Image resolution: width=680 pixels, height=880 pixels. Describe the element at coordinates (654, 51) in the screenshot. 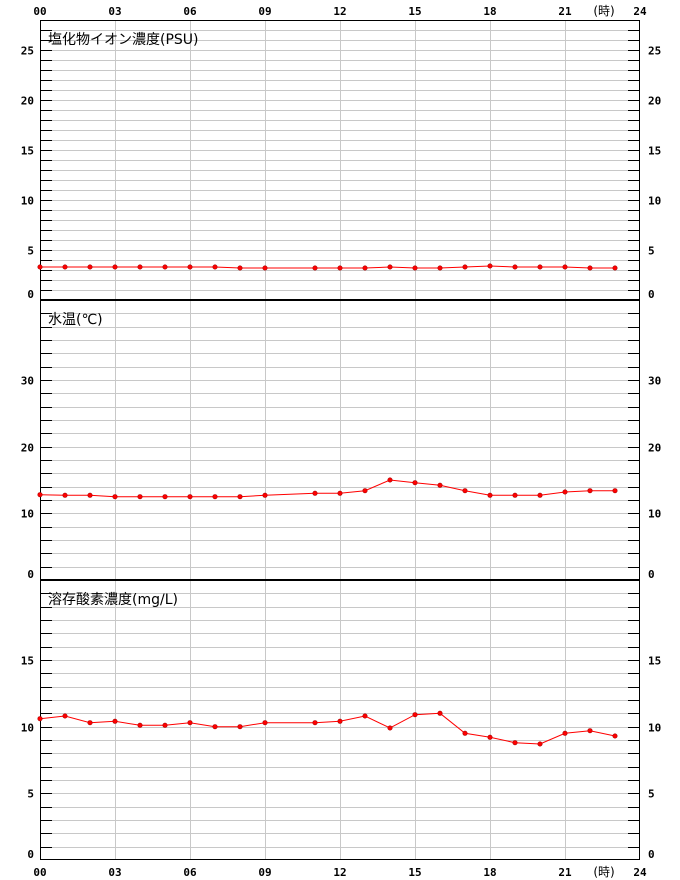

I see `y-tick-label-right: 25` at that location.